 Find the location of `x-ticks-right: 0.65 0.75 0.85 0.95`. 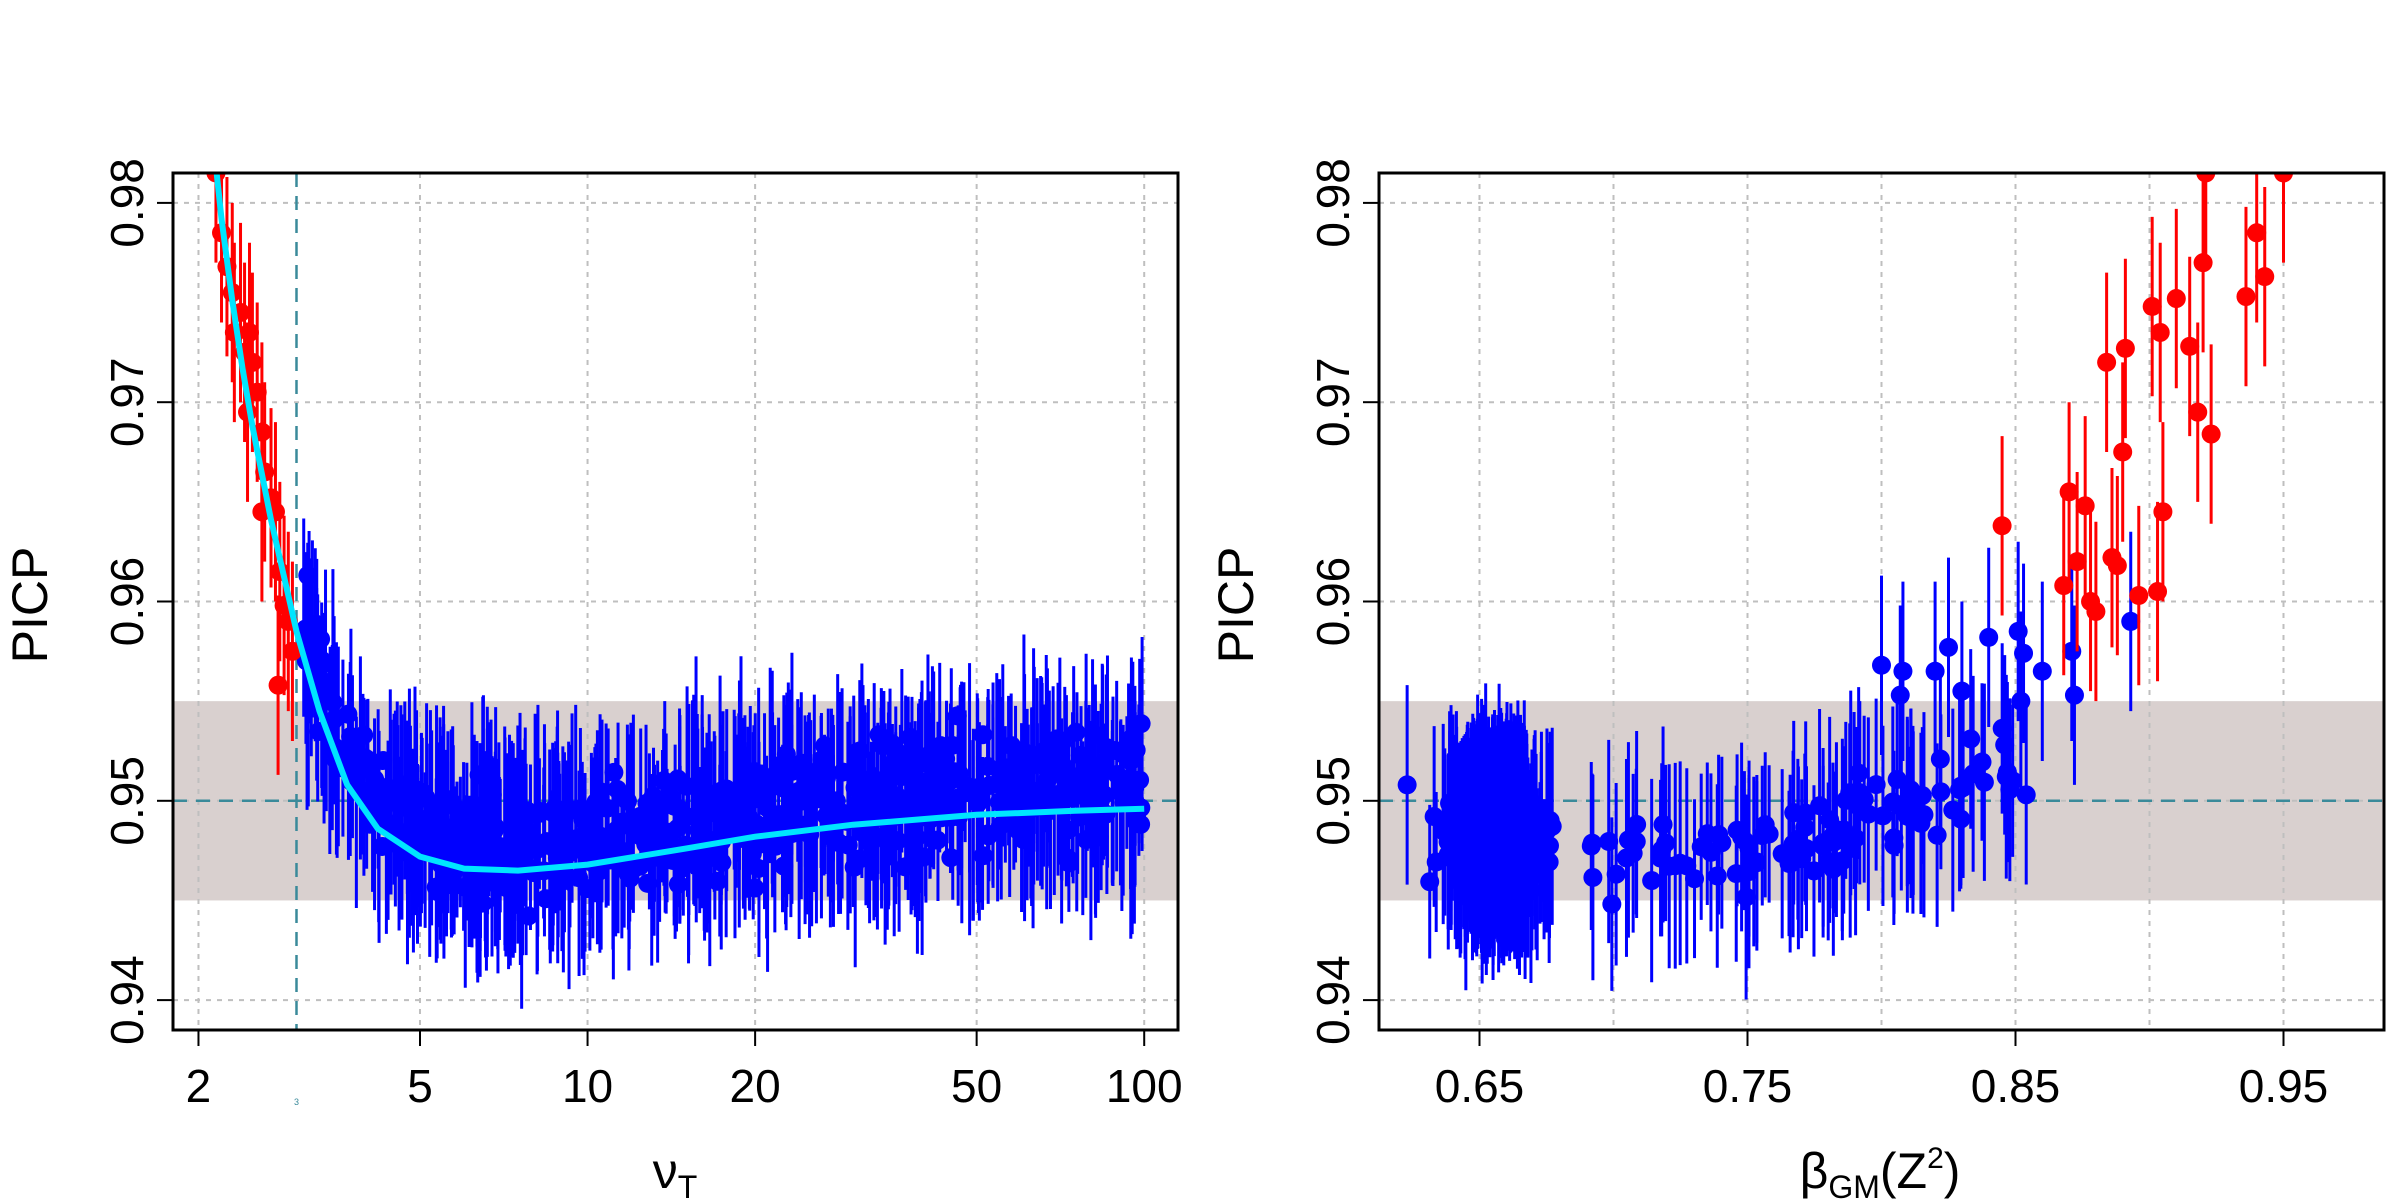

x-ticks-right: 0.65 0.75 0.85 0.95 is located at coordinates (1881, 1071).